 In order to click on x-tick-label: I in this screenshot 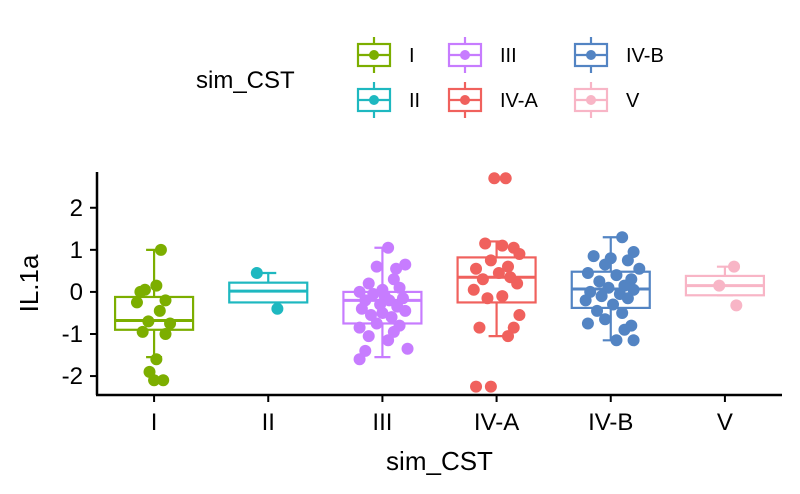, I will do `click(154, 422)`.